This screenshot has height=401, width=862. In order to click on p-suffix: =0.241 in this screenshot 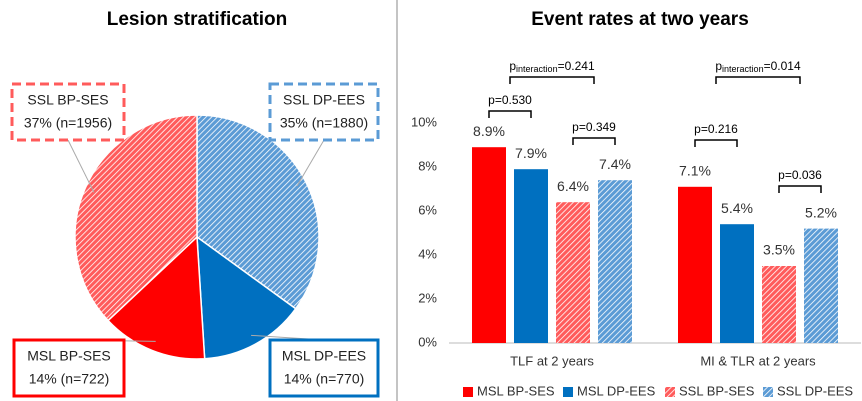, I will do `click(576, 66)`.